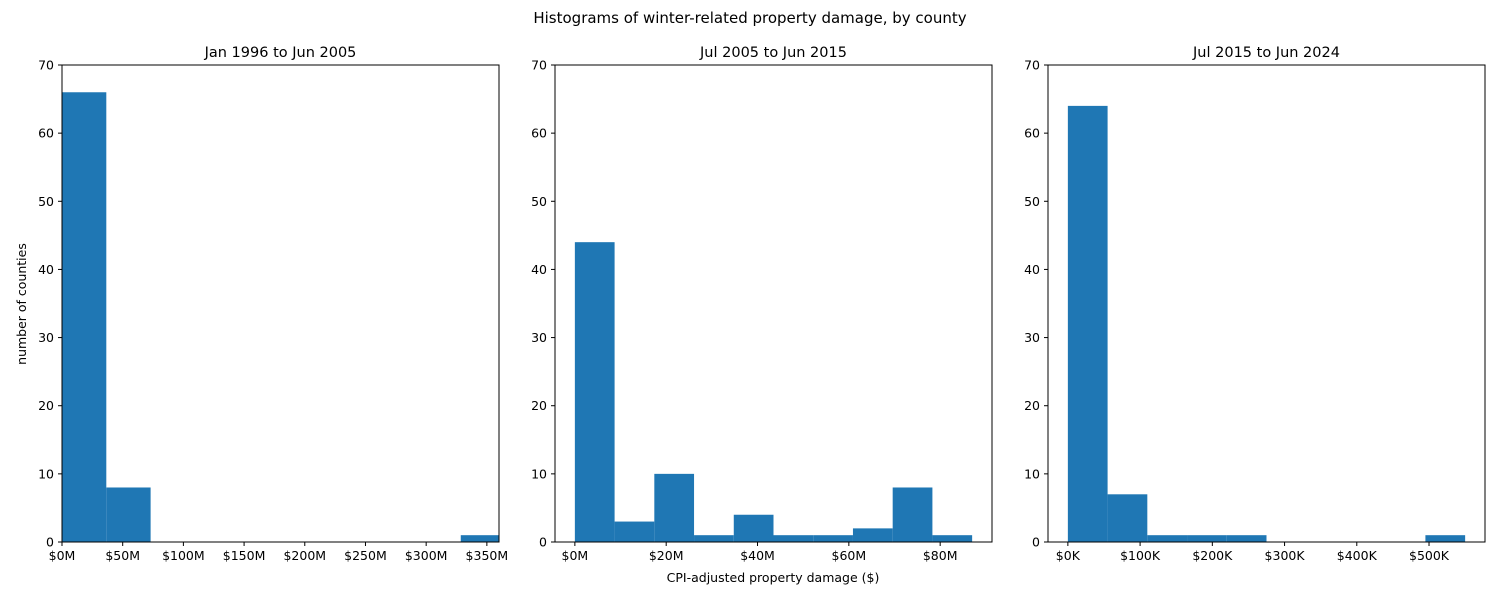  What do you see at coordinates (1140, 555) in the screenshot?
I see `x-tick-label: $100K` at bounding box center [1140, 555].